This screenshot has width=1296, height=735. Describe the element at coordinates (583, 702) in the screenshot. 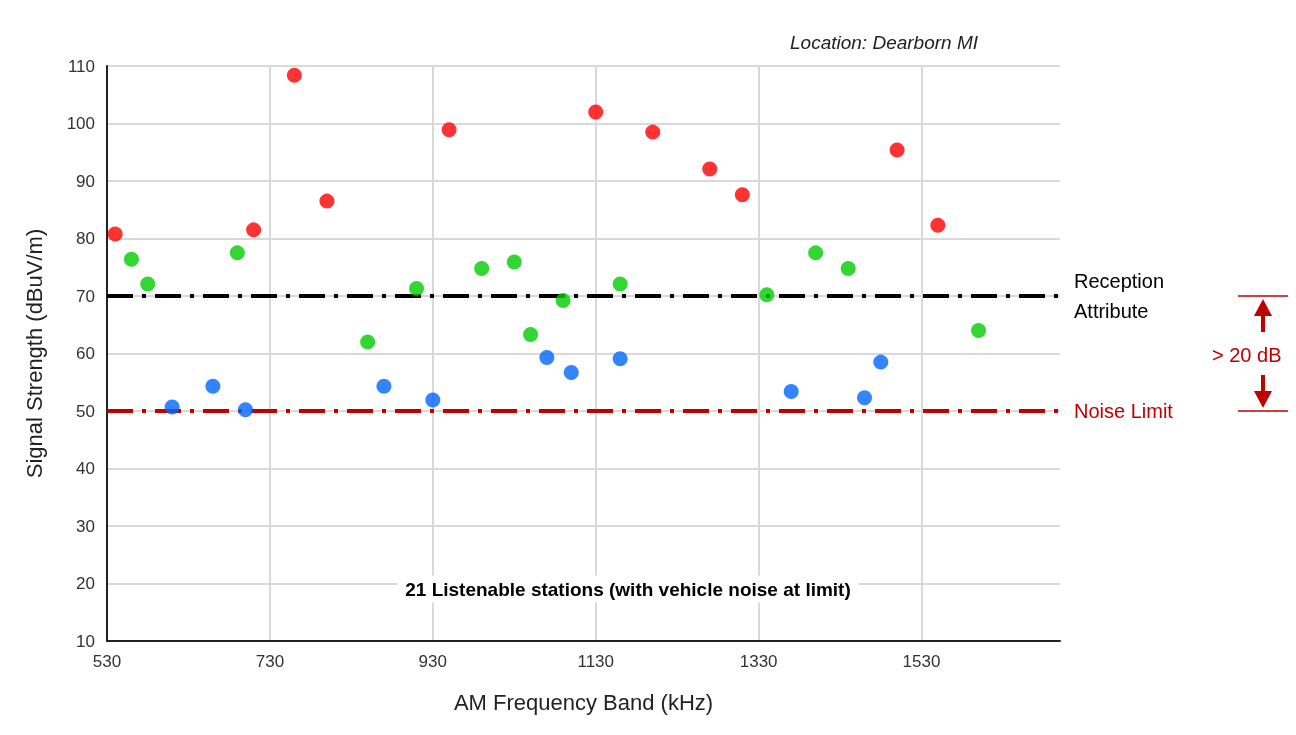

I see `x-axis-title: AM Frequency Band (kHz)` at that location.